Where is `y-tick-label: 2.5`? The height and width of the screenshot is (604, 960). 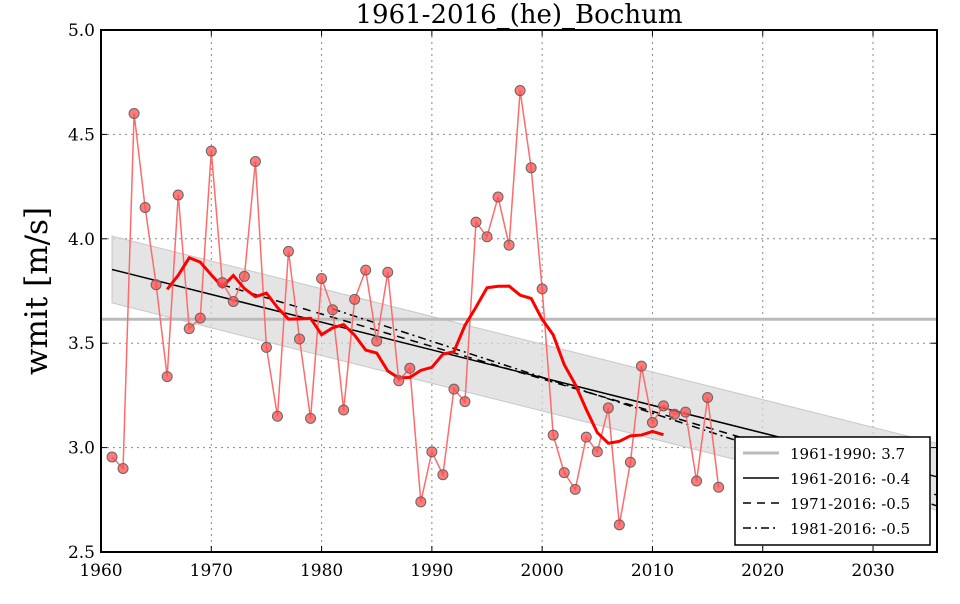
y-tick-label: 2.5 is located at coordinates (81, 553).